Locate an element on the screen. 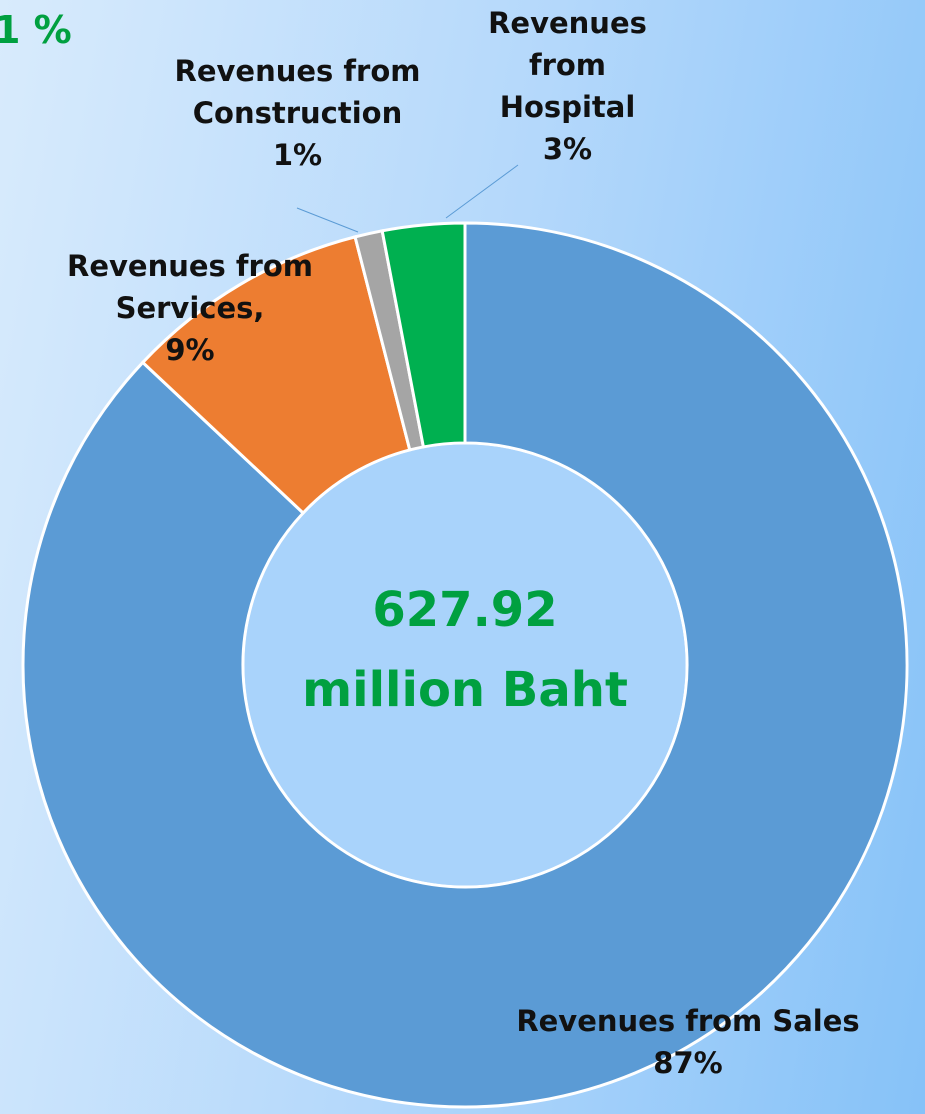  center-unit: million Baht is located at coordinates (465, 690).